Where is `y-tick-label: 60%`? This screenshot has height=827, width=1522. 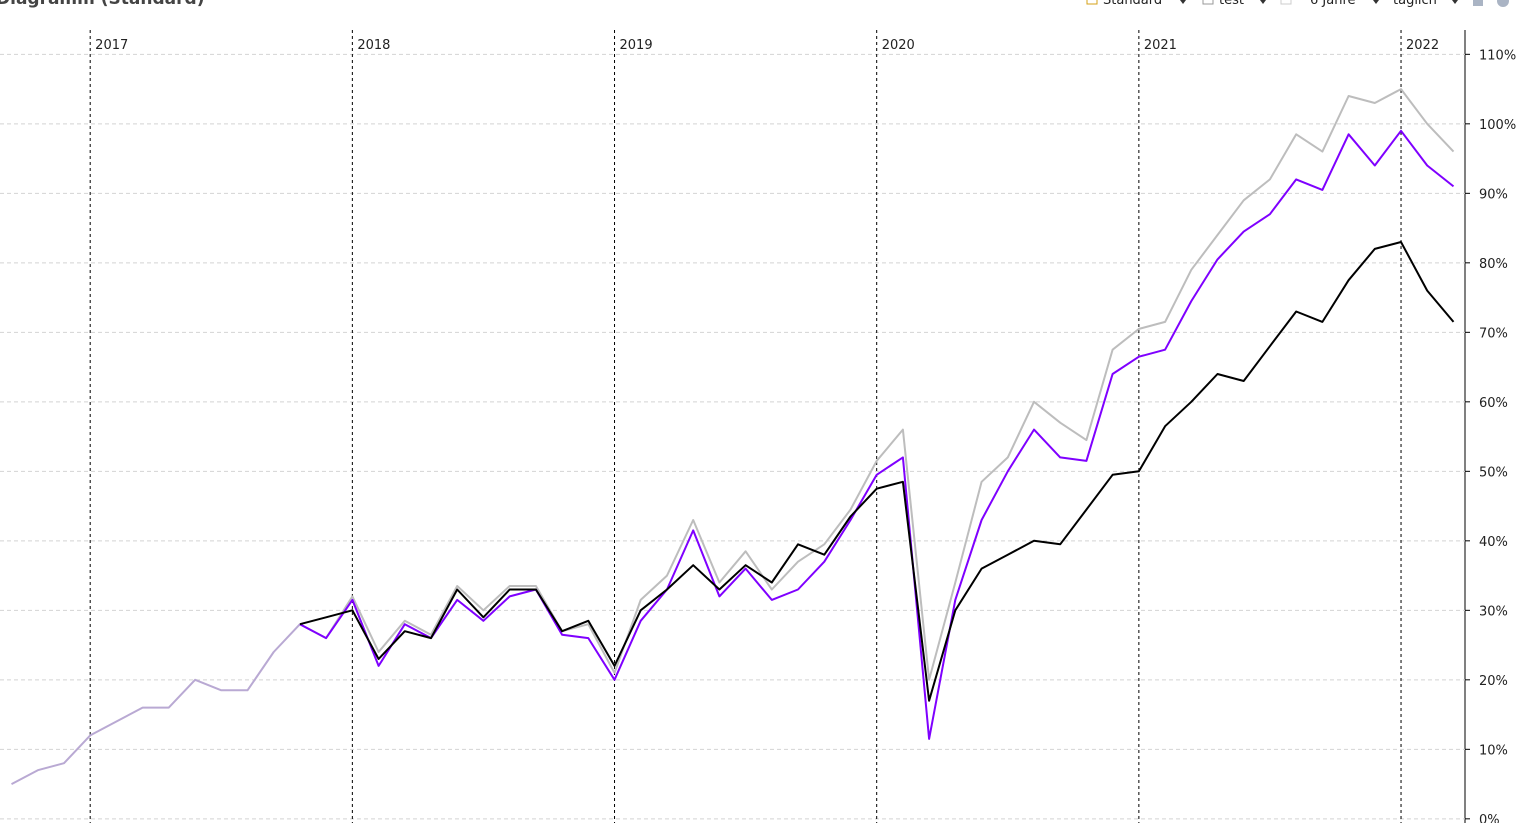 y-tick-label: 60% is located at coordinates (1493, 403).